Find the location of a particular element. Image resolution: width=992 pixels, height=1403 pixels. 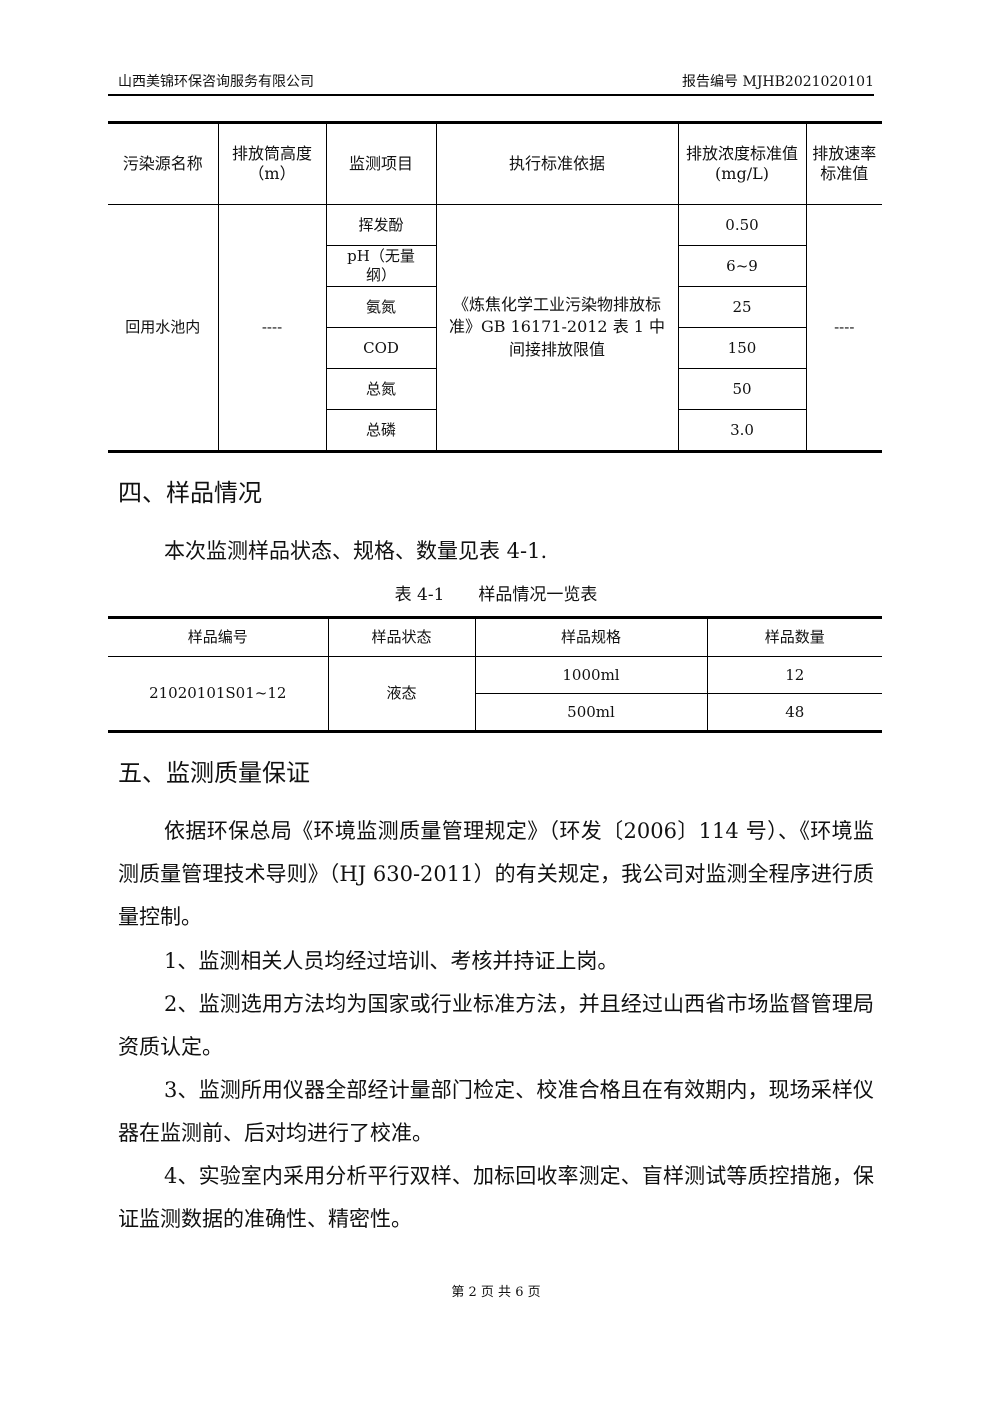

item-cell: 总氮 is located at coordinates (381, 389).